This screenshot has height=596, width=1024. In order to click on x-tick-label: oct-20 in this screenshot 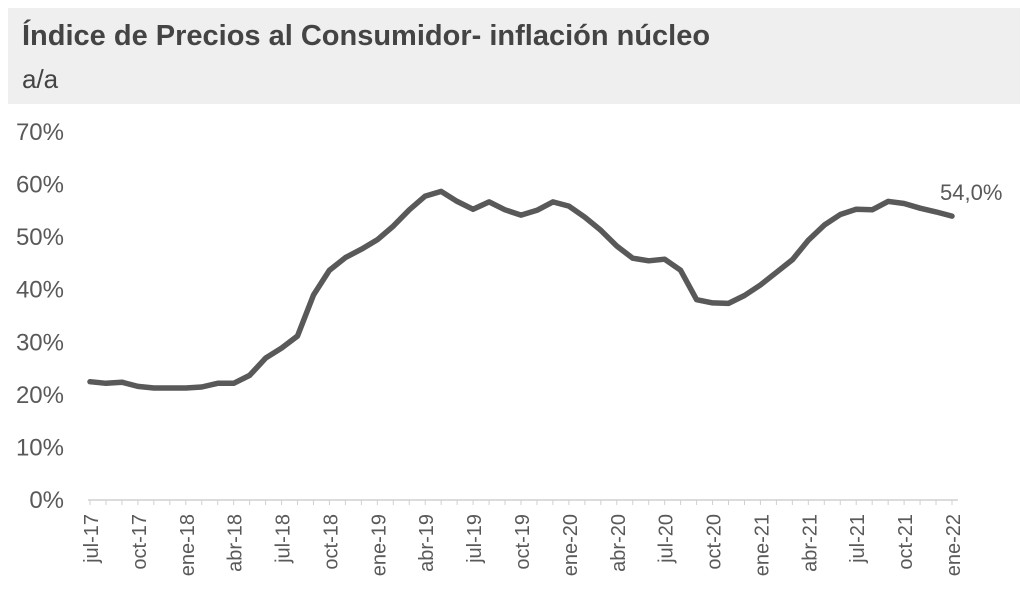, I will do `click(715, 542)`.